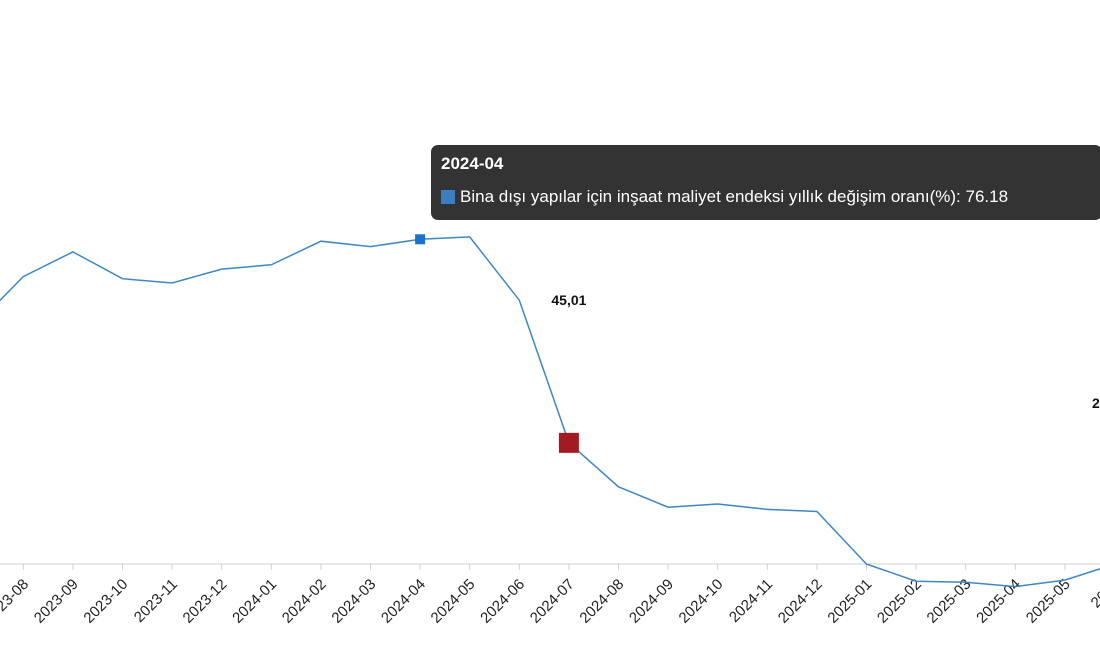 The image size is (1100, 650). What do you see at coordinates (502, 601) in the screenshot?
I see `x-tick-label: 2024-06` at bounding box center [502, 601].